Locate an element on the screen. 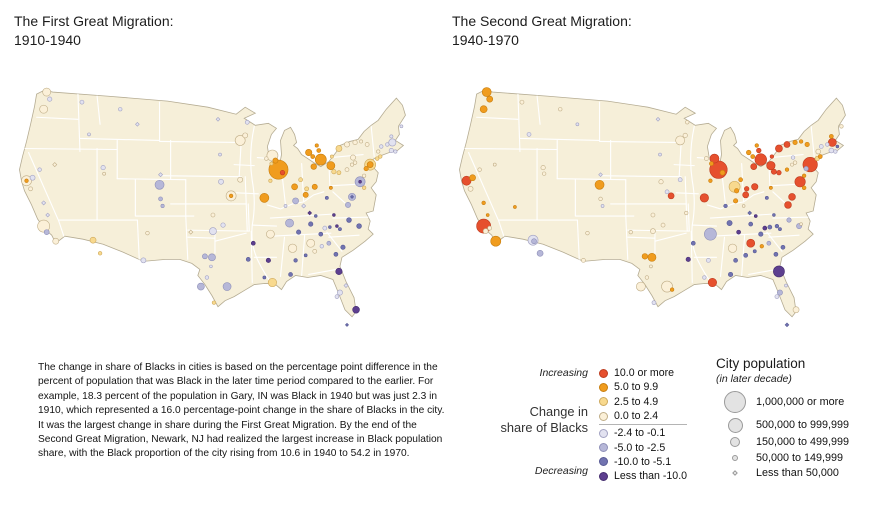 This screenshot has height=508, width=880. legend-population-row: 1,000,000 or more is located at coordinates (780, 402).